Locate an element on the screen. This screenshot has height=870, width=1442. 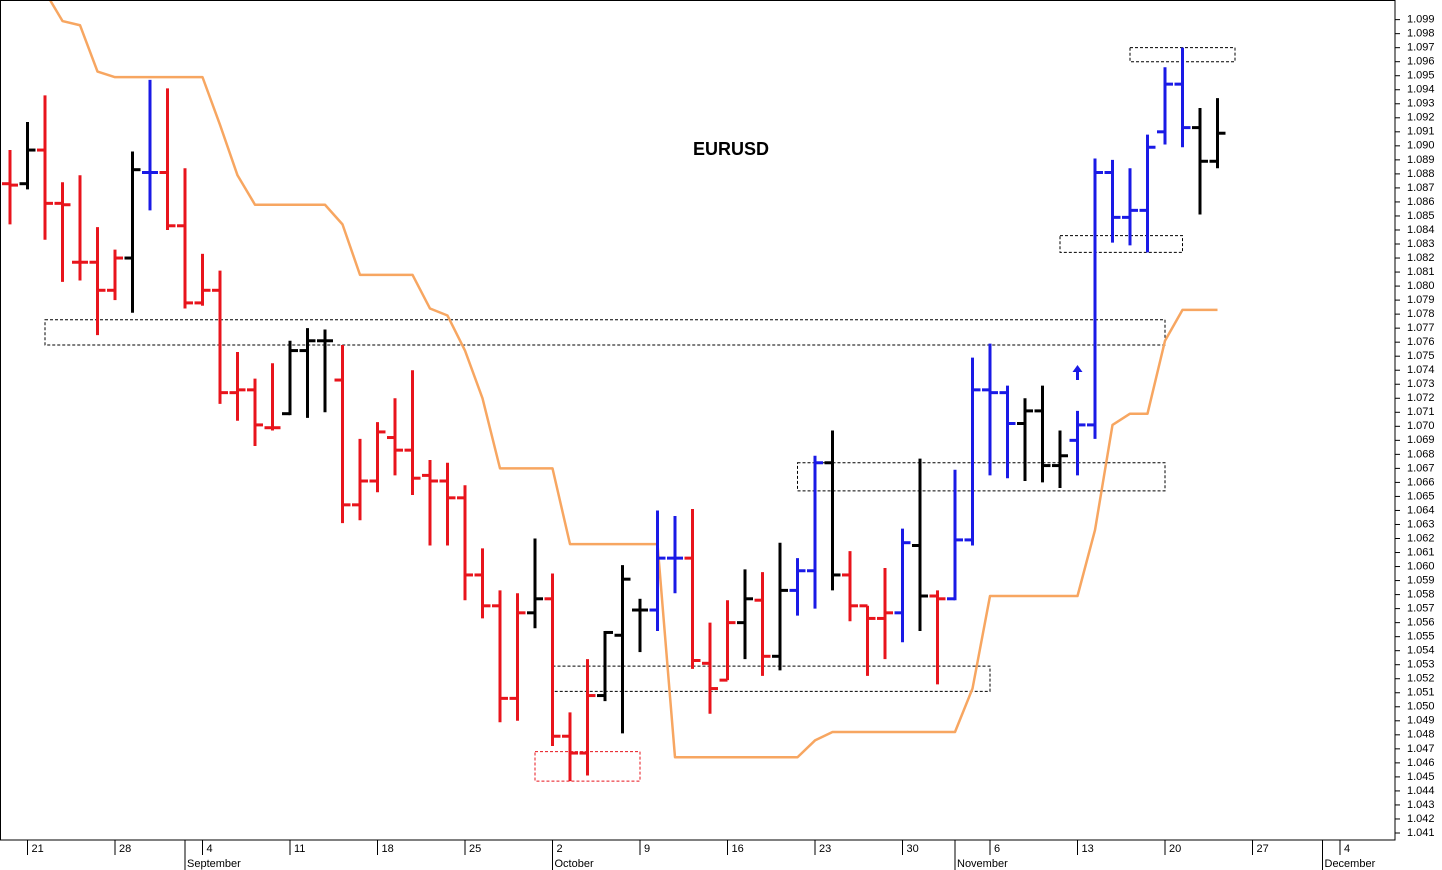
x-tick-label: 18 is located at coordinates (388, 849).